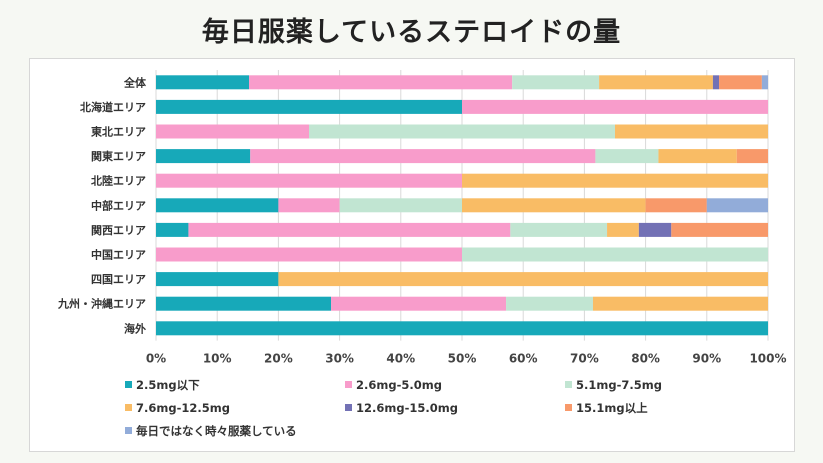 The image size is (823, 463). I want to click on legend-label: 2.5mg以下, so click(168, 385).